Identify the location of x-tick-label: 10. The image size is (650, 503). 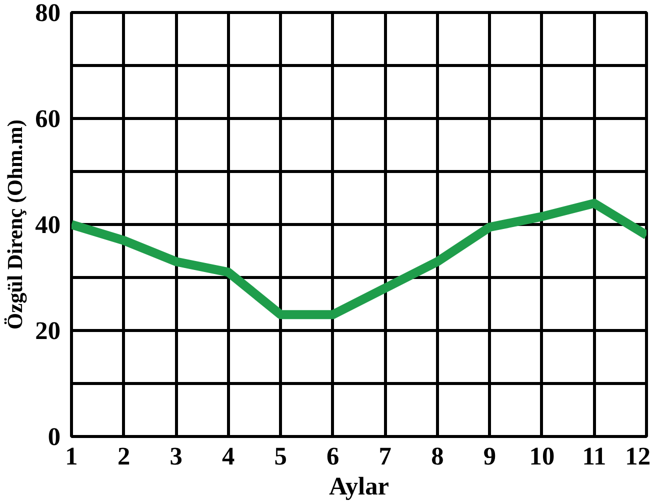
(542, 456).